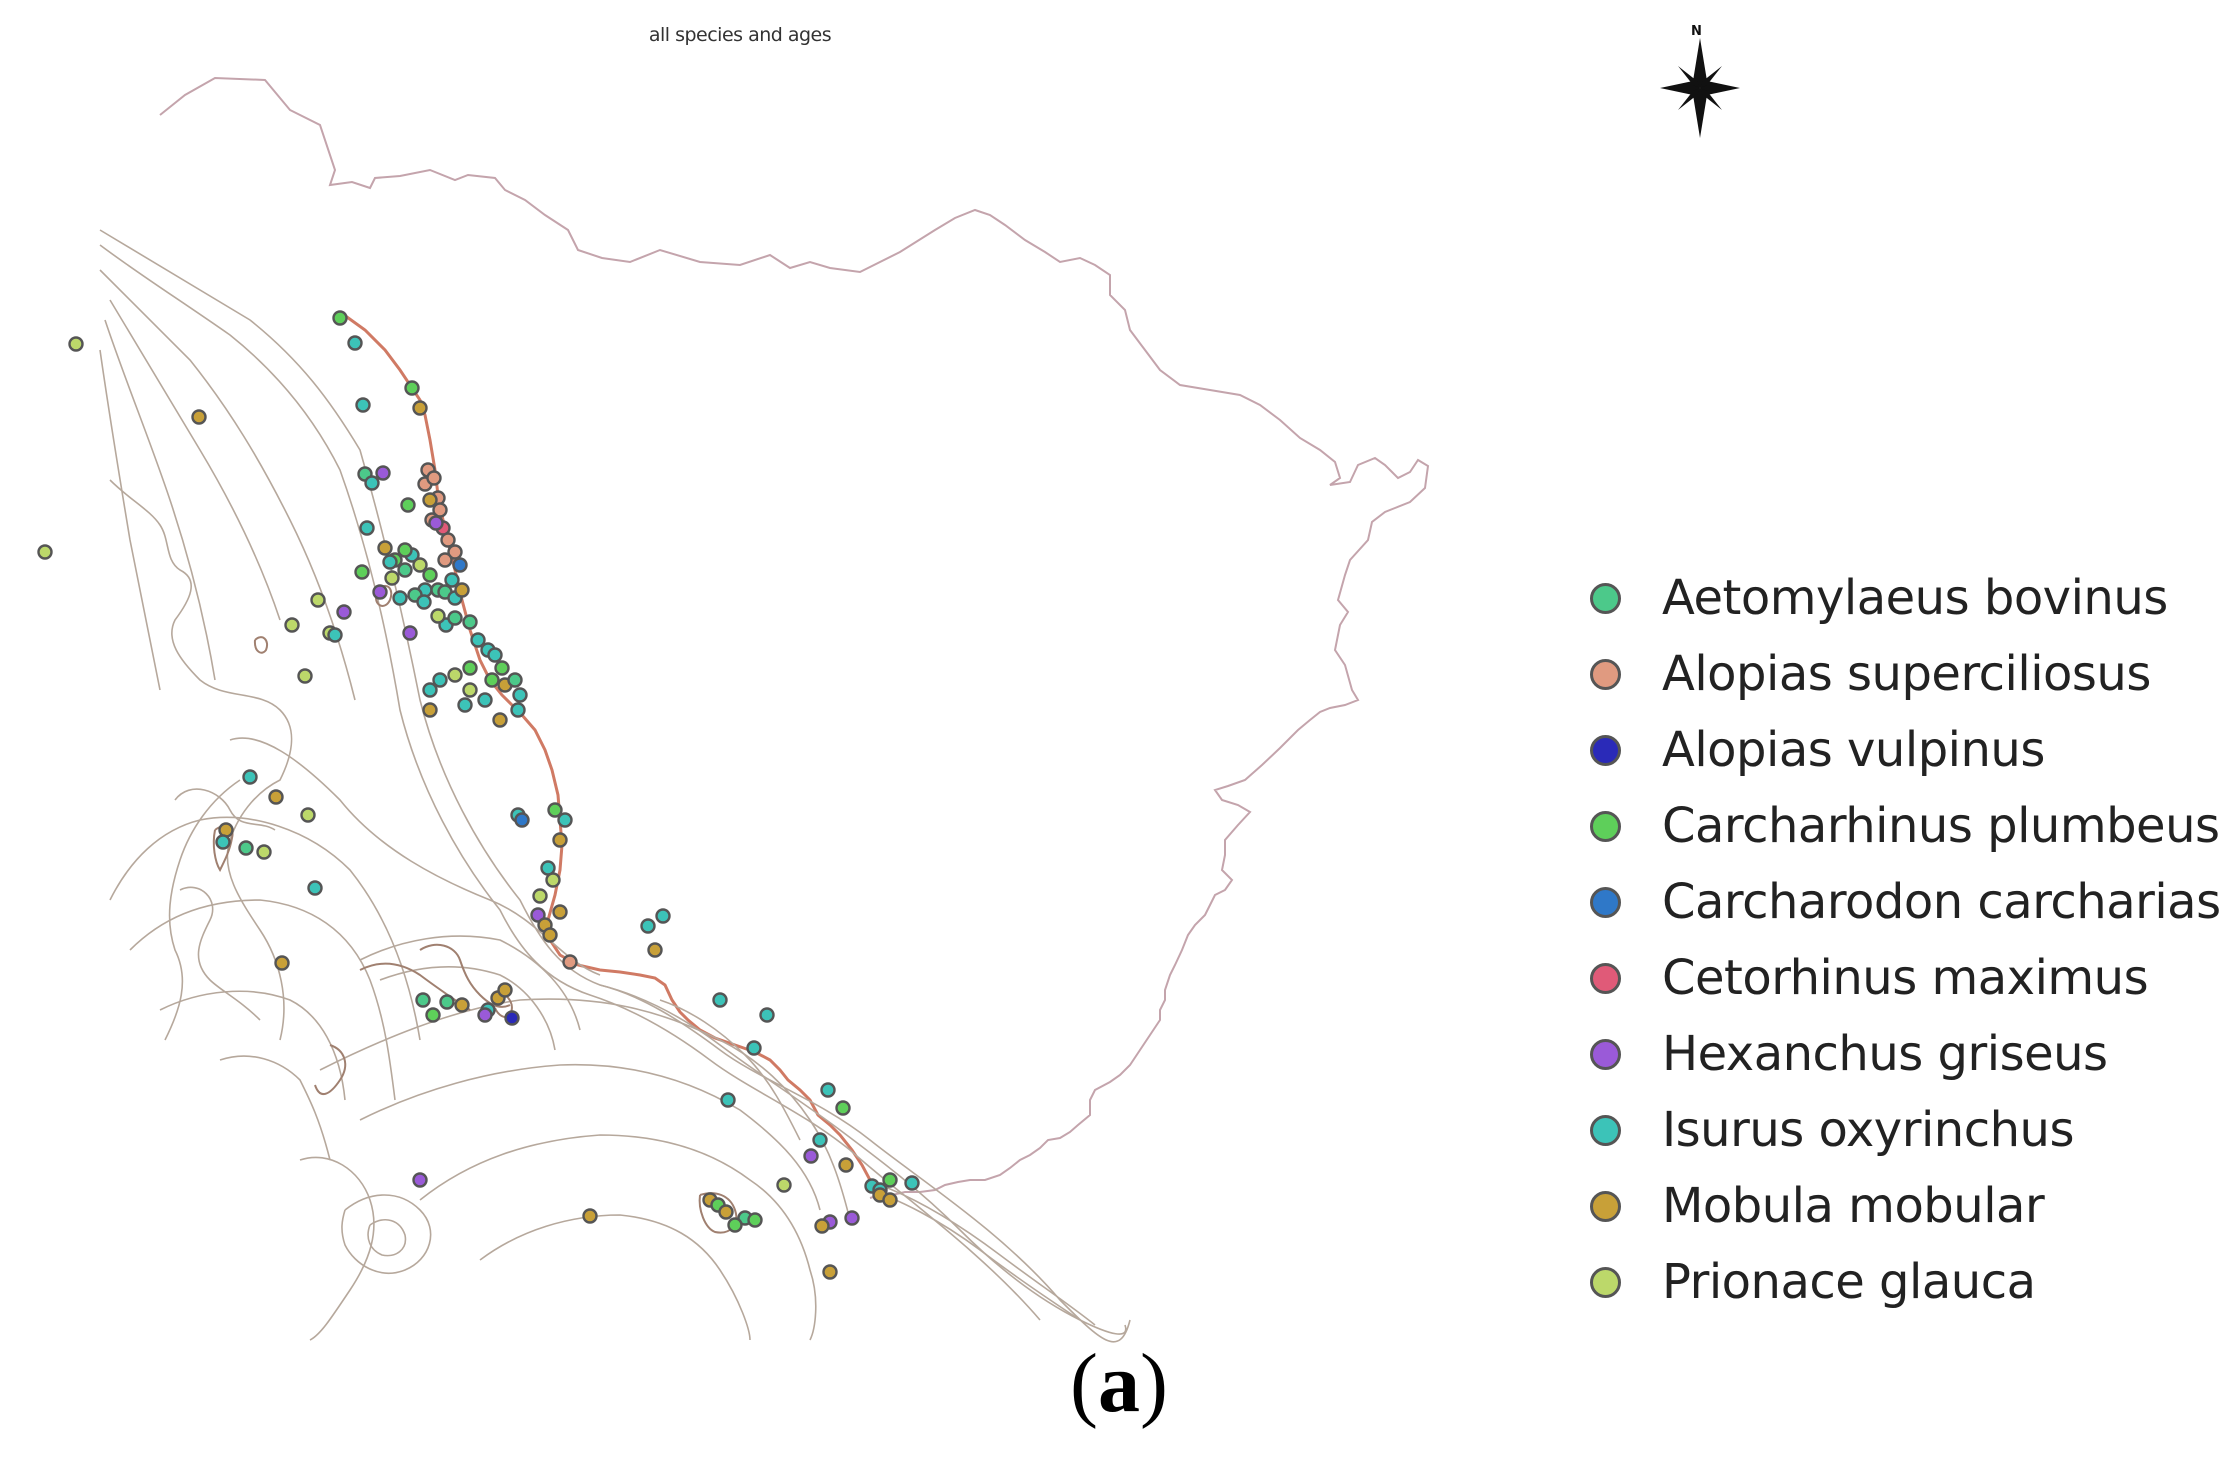 Image resolution: width=2238 pixels, height=1463 pixels. Describe the element at coordinates (740, 35) in the screenshot. I see `map-title: all species and ages` at that location.